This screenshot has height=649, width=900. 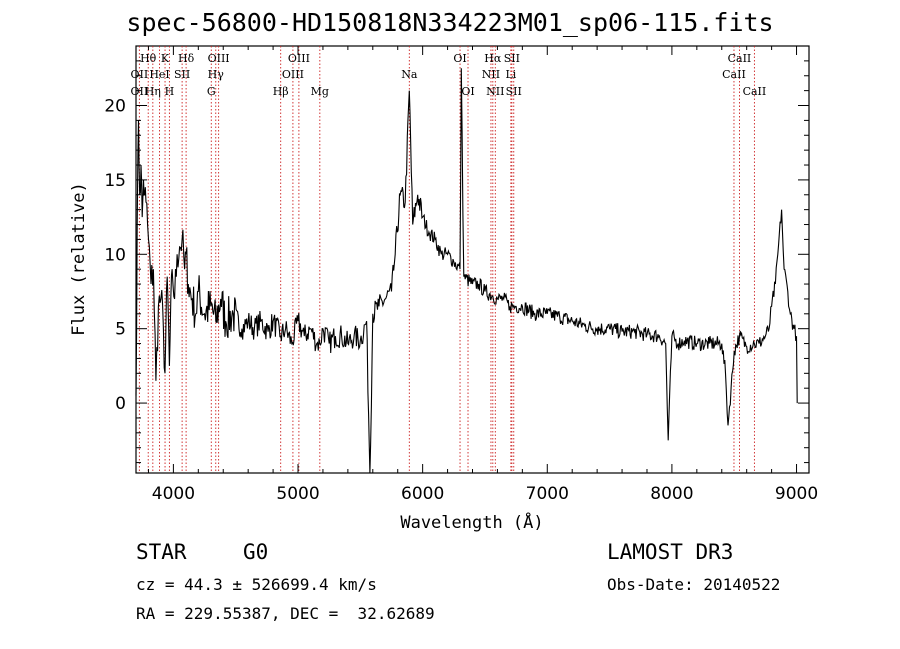 What do you see at coordinates (186, 58) in the screenshot?
I see `line-marker-label: Hδ` at bounding box center [186, 58].